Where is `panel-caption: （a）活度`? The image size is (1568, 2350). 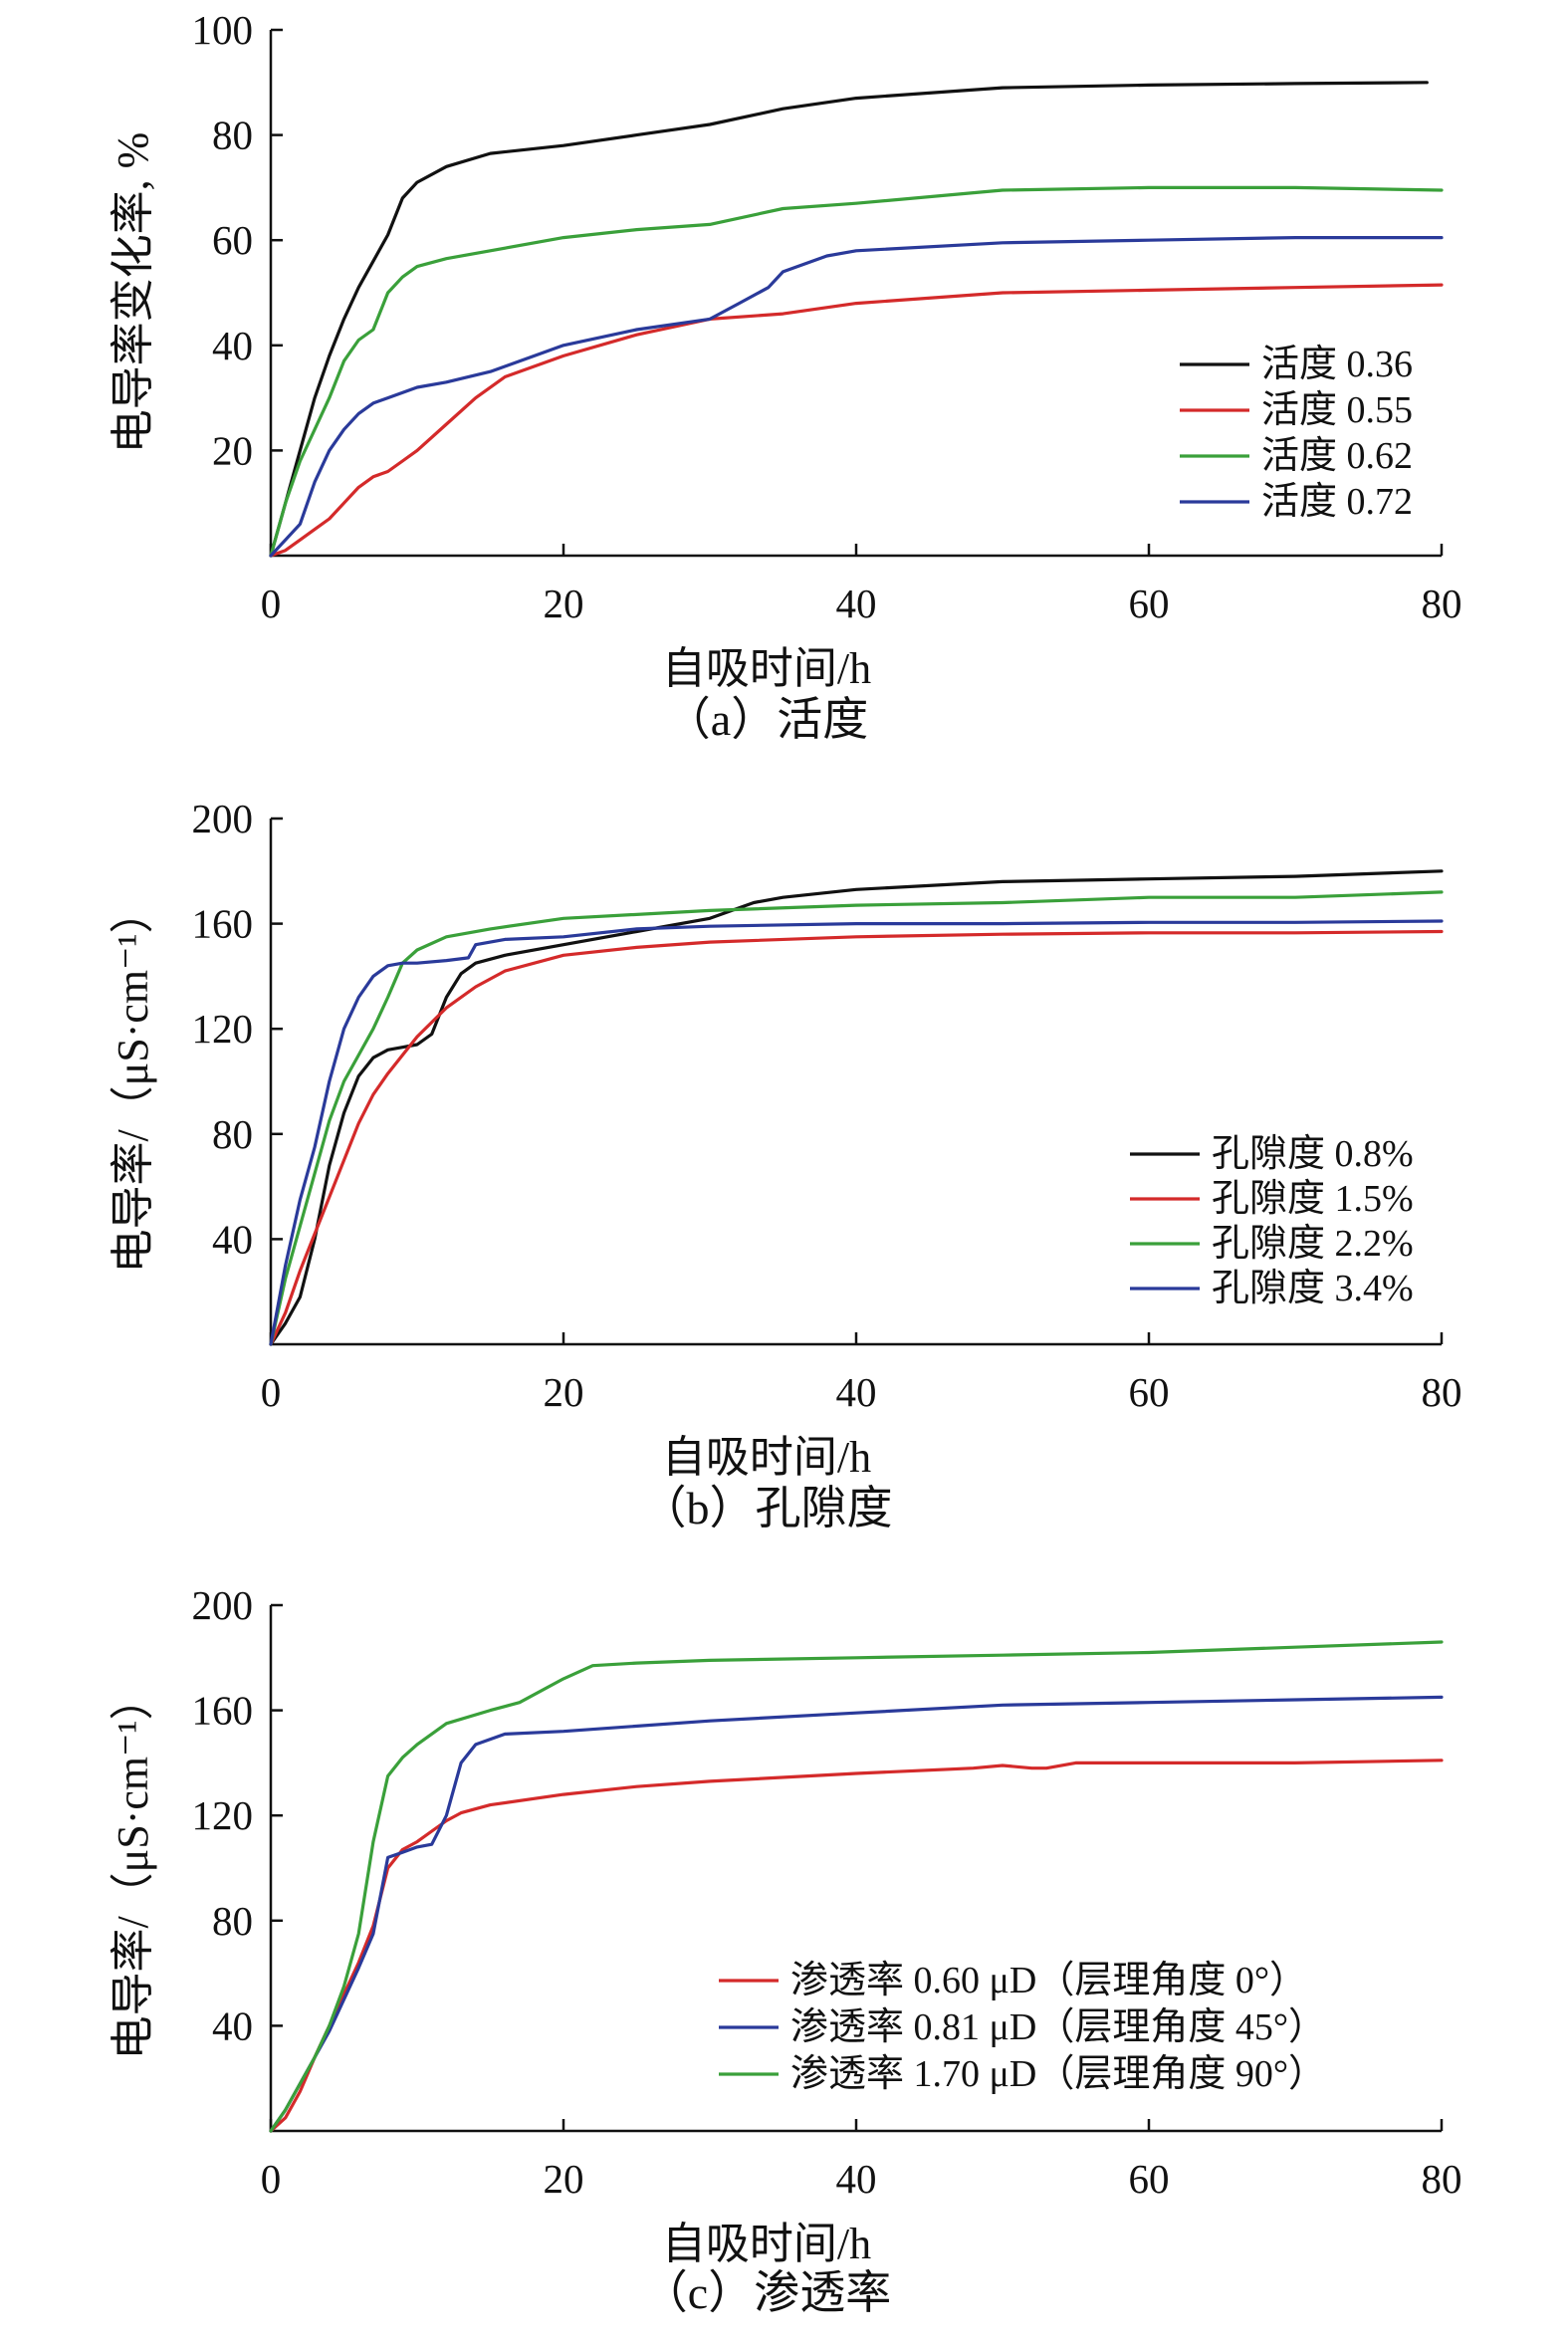
panel-caption: （a）活度 is located at coordinates (767, 719).